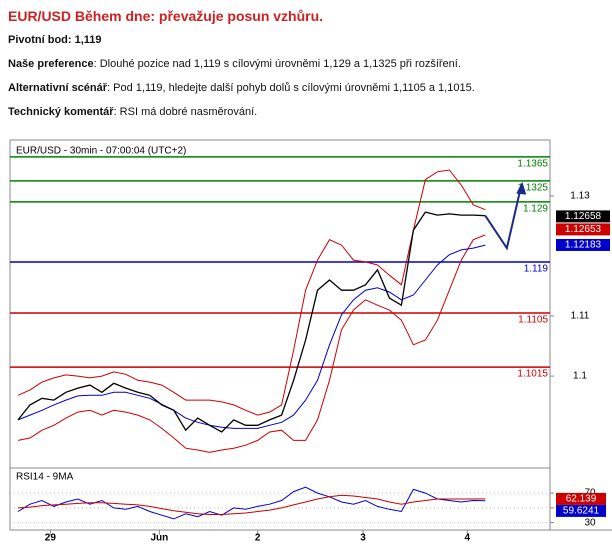  I want to click on rsi-tag-label: 62.139, so click(581, 499).